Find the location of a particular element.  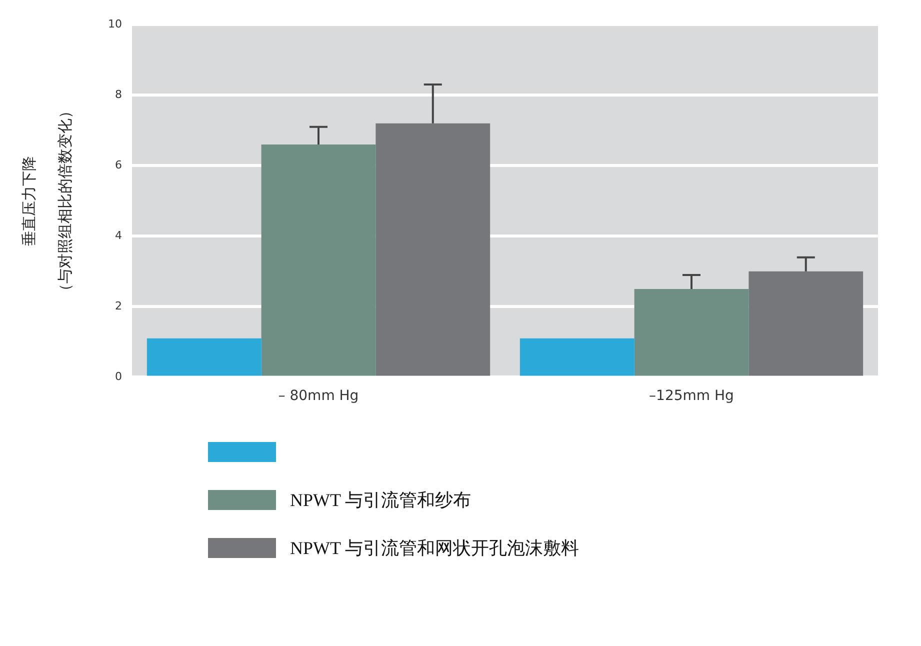

text: 垂直压力下降（与对照组相比的倍数变化） is located at coordinates (47, 200).